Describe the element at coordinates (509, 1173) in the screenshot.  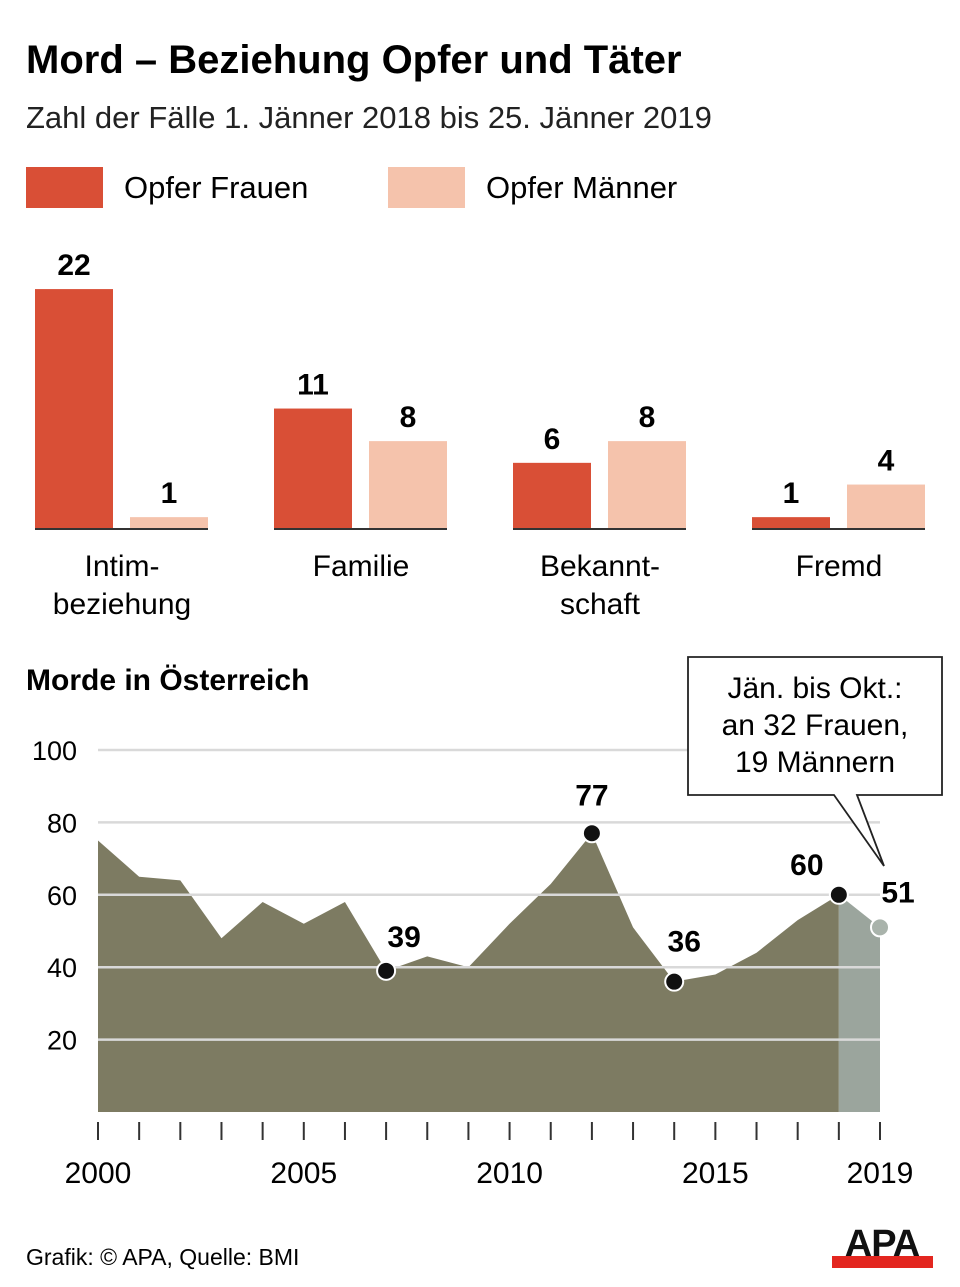
I see `x-tick-label: 2010` at that location.